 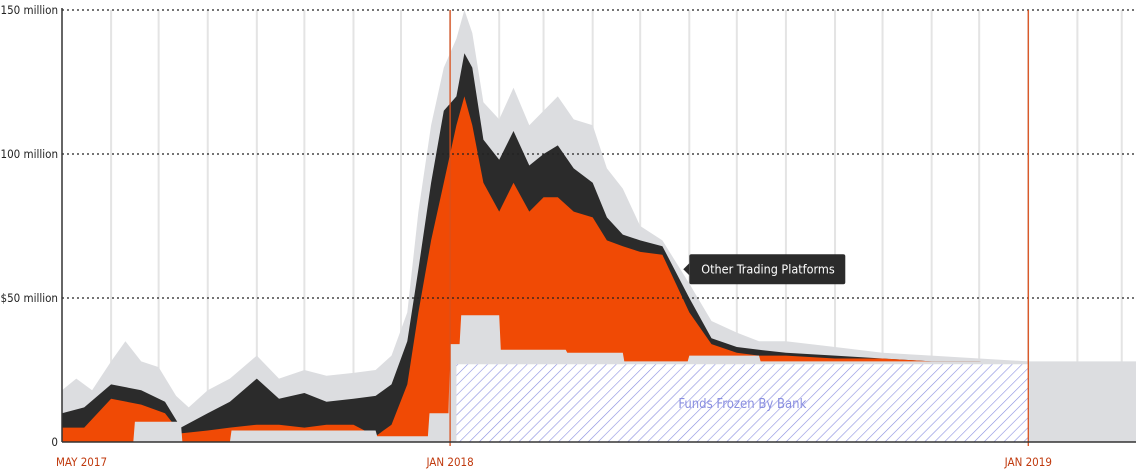 What do you see at coordinates (1028, 462) in the screenshot?
I see `x-tick-label: JAN 2019` at bounding box center [1028, 462].